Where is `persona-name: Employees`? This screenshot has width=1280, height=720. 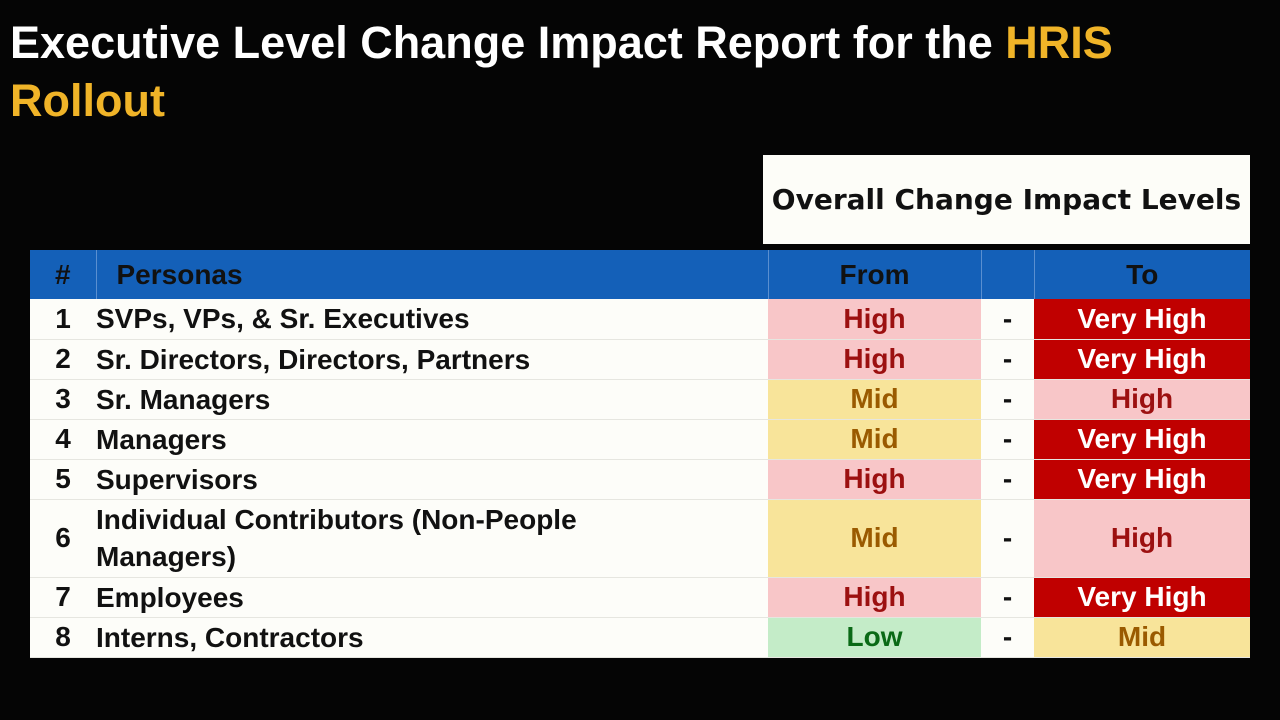 persona-name: Employees is located at coordinates (432, 597).